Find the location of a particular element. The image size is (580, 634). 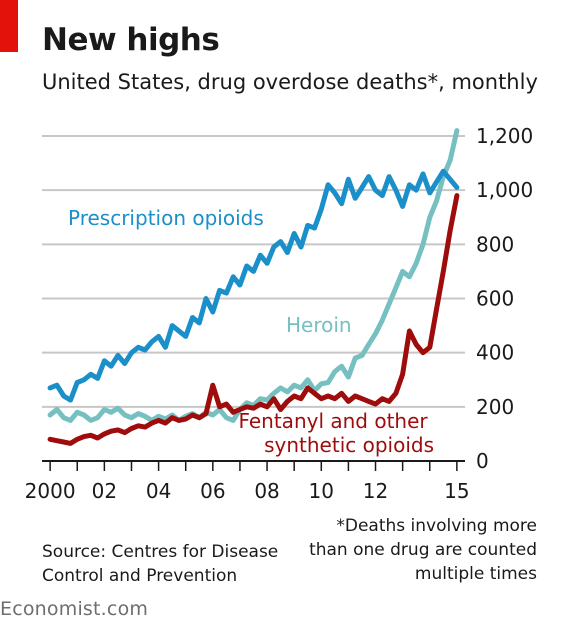

x-tick-label: 06 is located at coordinates (212, 491).